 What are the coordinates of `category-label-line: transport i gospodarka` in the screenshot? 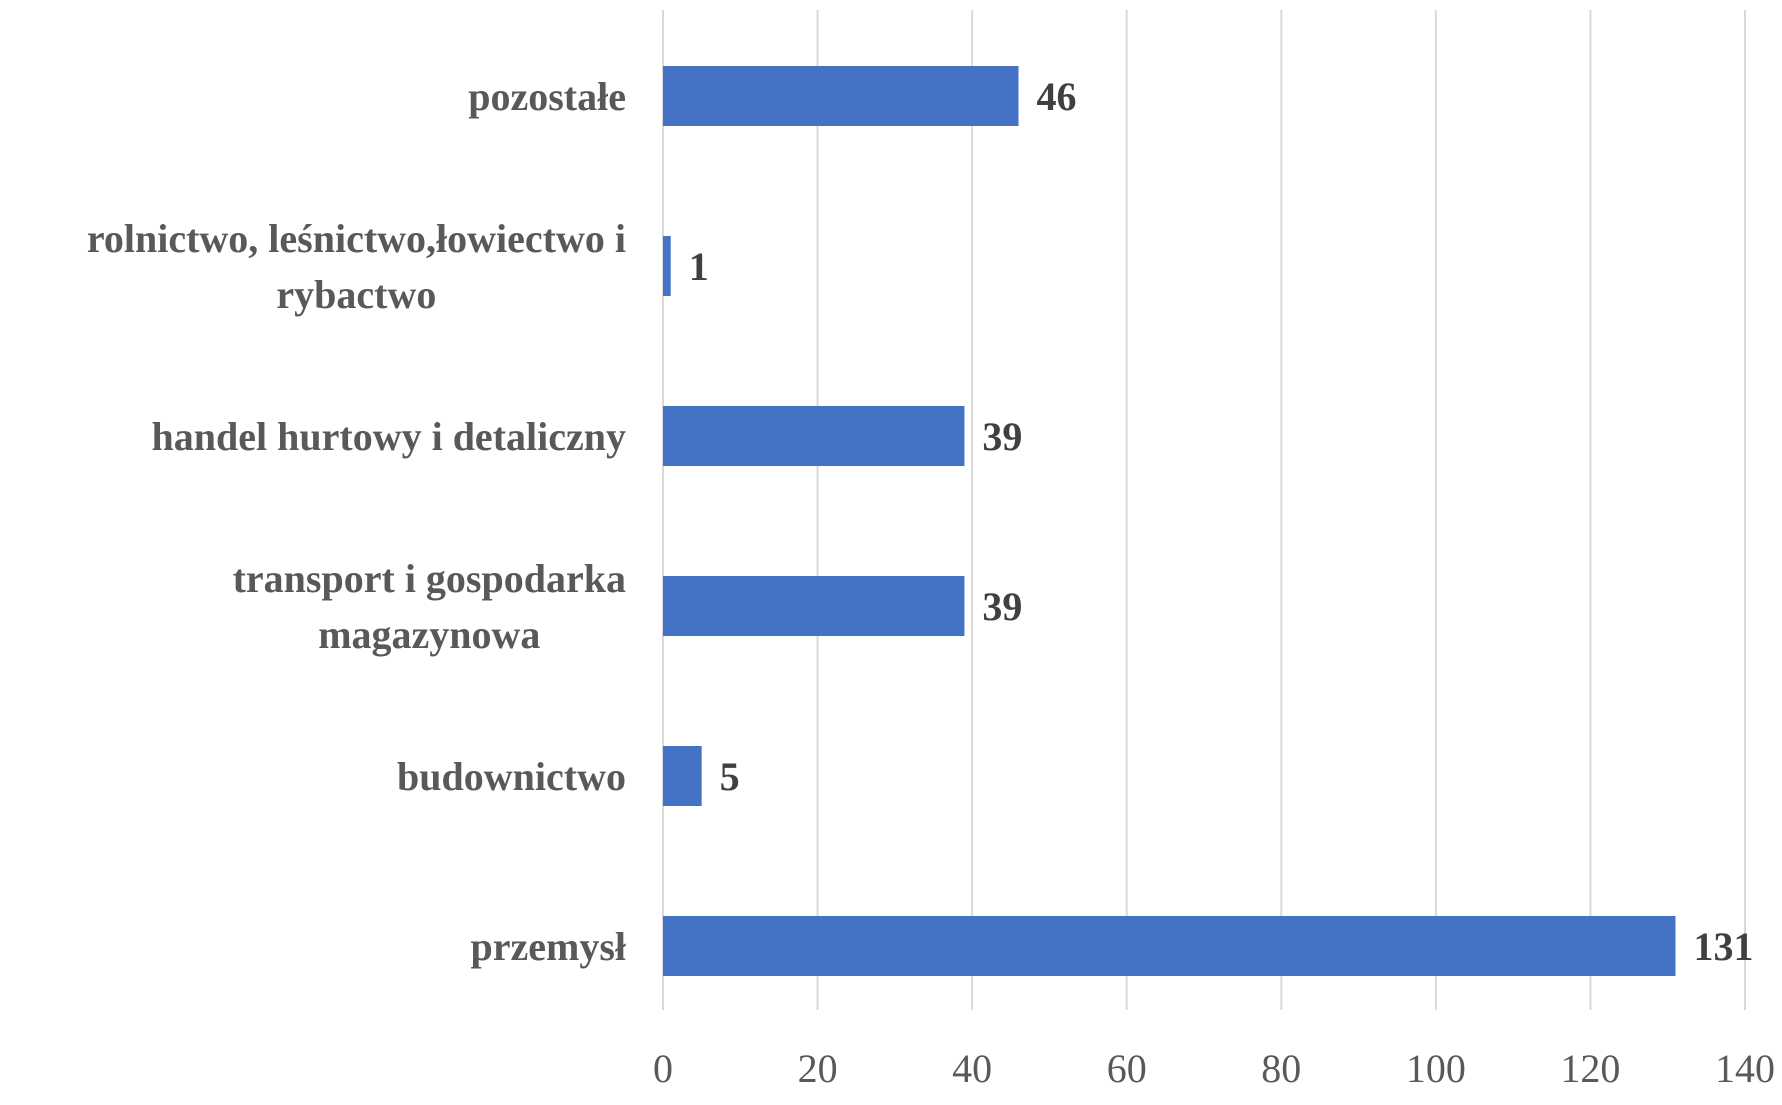 It's located at (429, 578).